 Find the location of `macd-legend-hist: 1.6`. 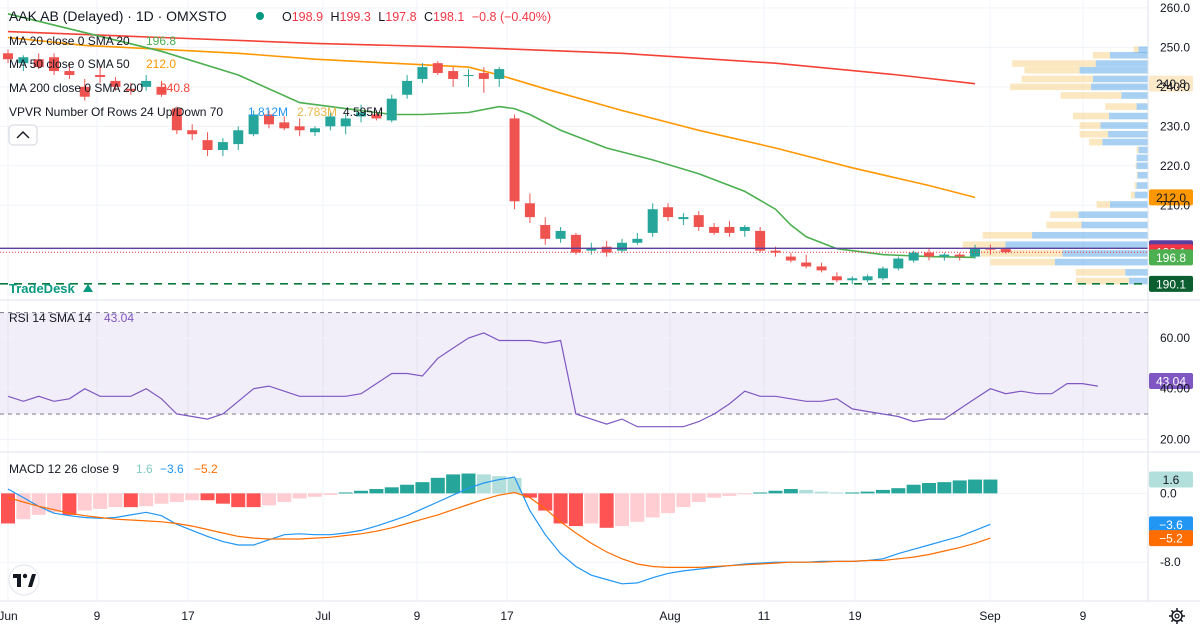

macd-legend-hist: 1.6 is located at coordinates (144, 469).